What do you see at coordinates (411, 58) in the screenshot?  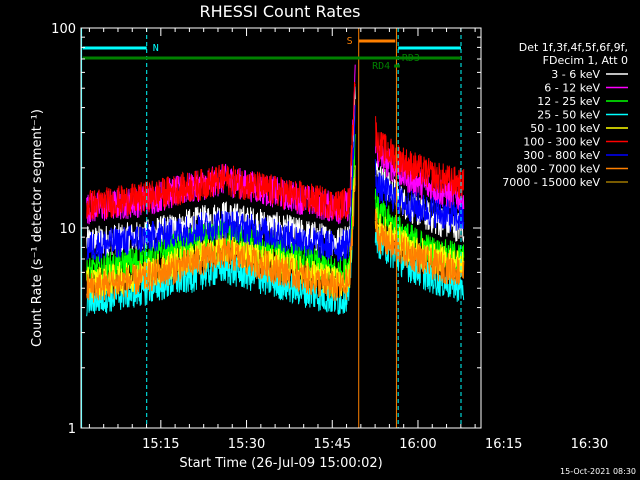 I see `flag-label: RD3` at bounding box center [411, 58].